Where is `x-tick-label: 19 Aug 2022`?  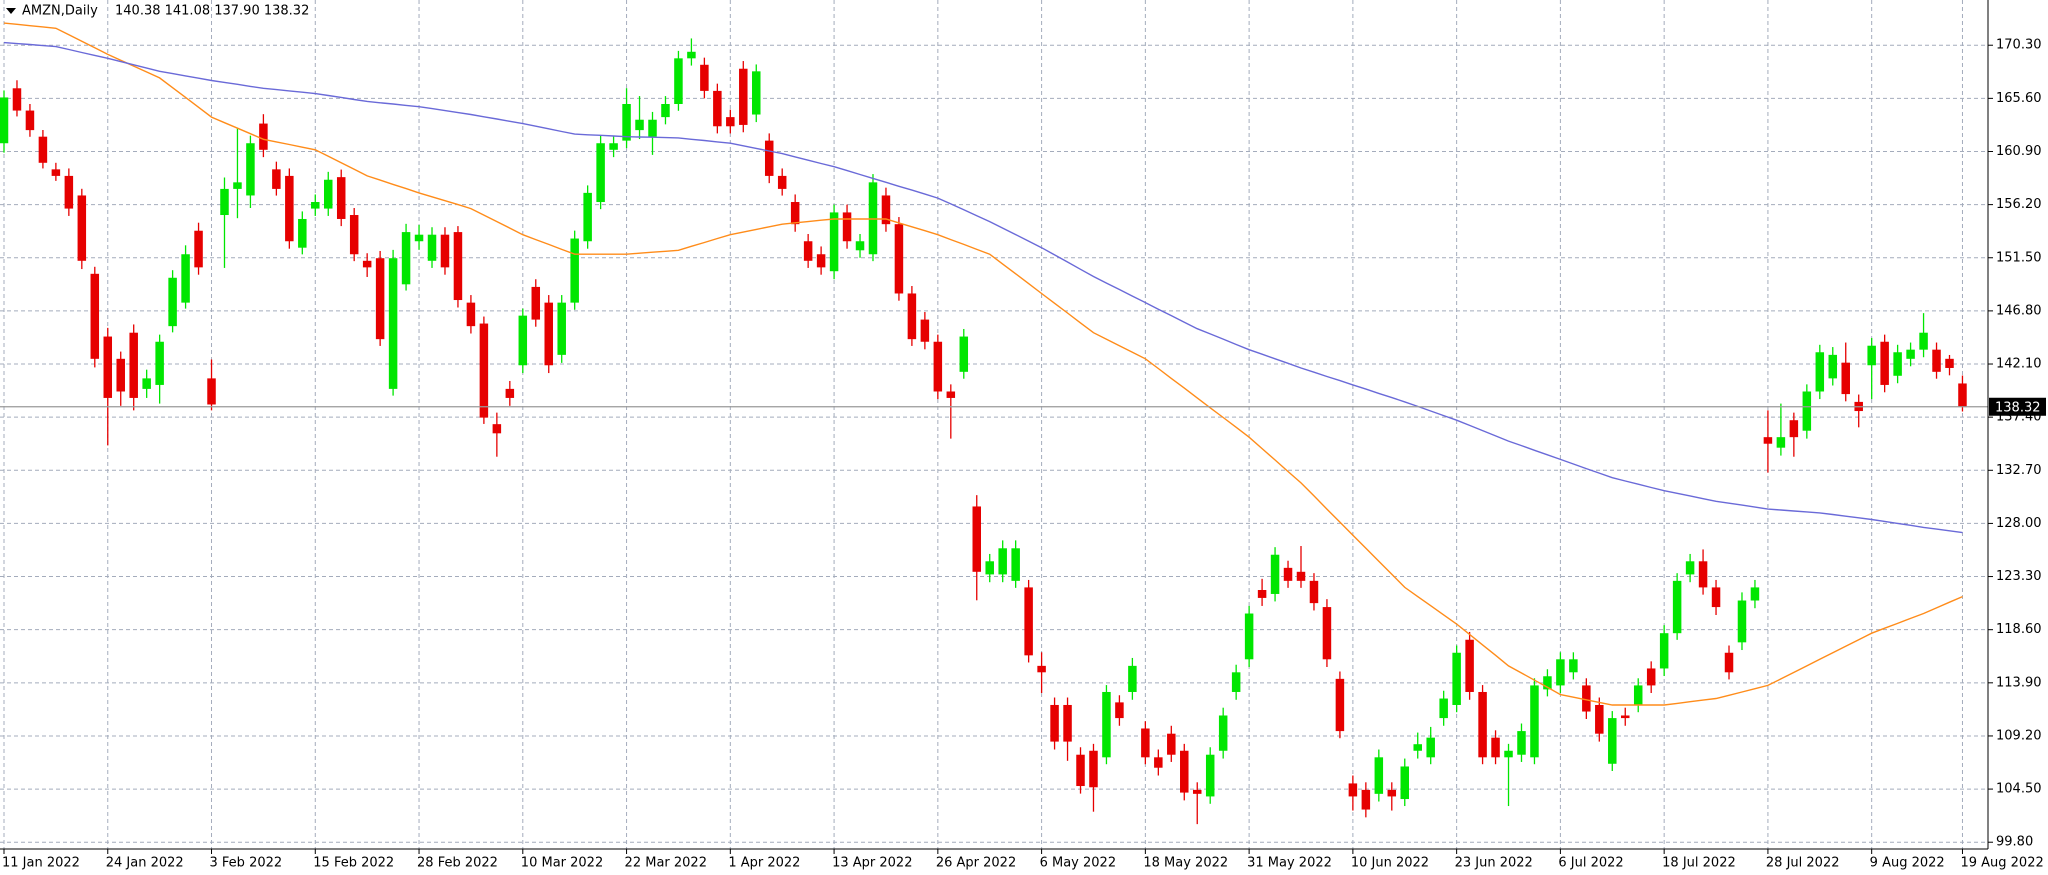 x-tick-label: 19 Aug 2022 is located at coordinates (2001, 863).